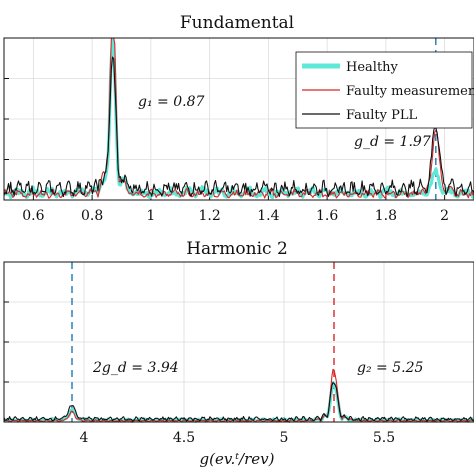  I want to click on annotation-2gd: 2g_d = 3.94, so click(135, 368).